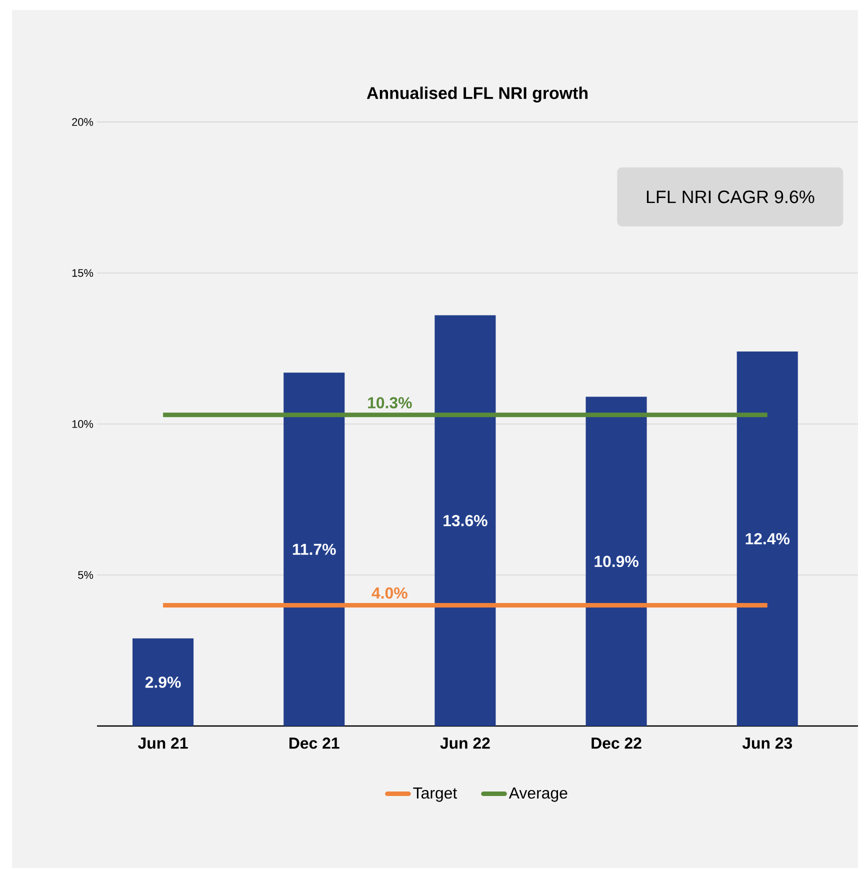 This screenshot has height=870, width=868. Describe the element at coordinates (83, 273) in the screenshot. I see `y-tick-label: 15%` at that location.